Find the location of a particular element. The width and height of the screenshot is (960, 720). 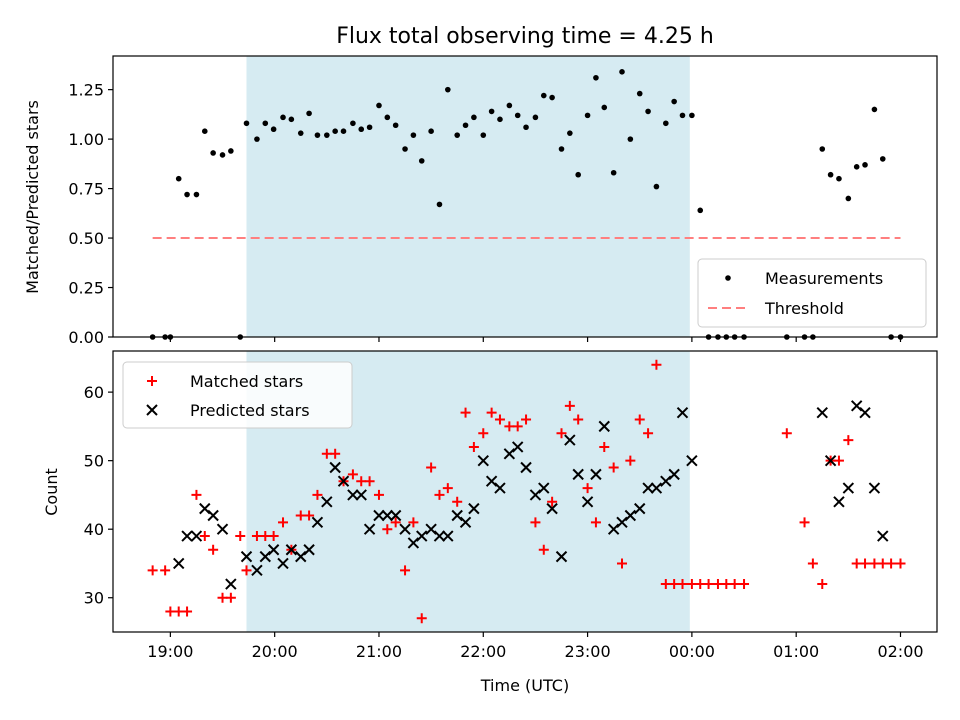

bottom-y-tick-label: 40 is located at coordinates (94, 529).